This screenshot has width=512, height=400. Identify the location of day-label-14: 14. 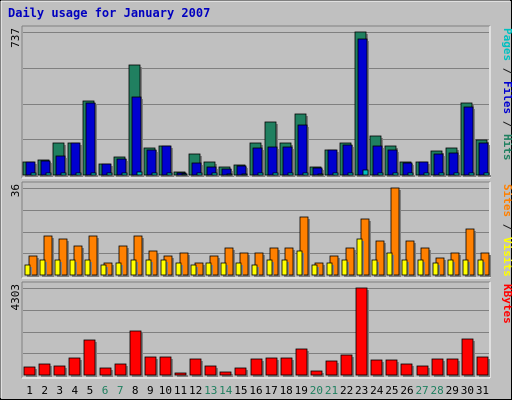
(226, 390).